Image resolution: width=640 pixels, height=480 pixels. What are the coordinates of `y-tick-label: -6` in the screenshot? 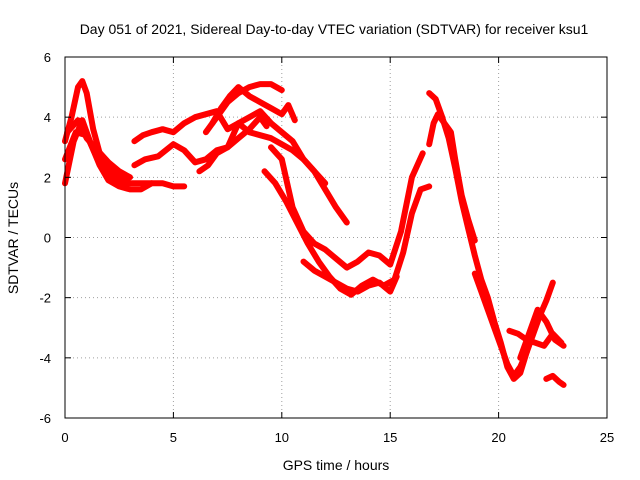 It's located at (45, 418).